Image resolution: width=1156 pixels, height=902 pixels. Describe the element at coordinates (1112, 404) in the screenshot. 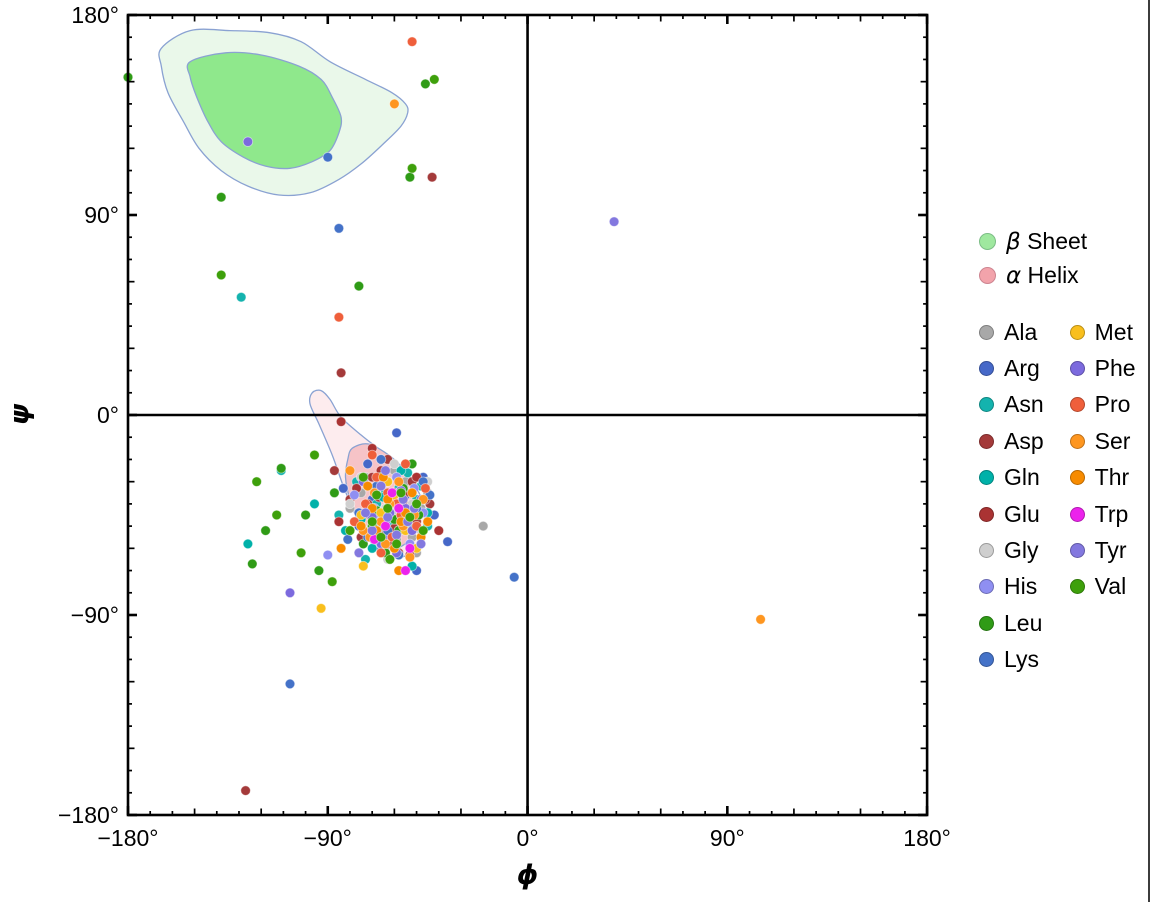

I see `legend-label: Pro` at that location.